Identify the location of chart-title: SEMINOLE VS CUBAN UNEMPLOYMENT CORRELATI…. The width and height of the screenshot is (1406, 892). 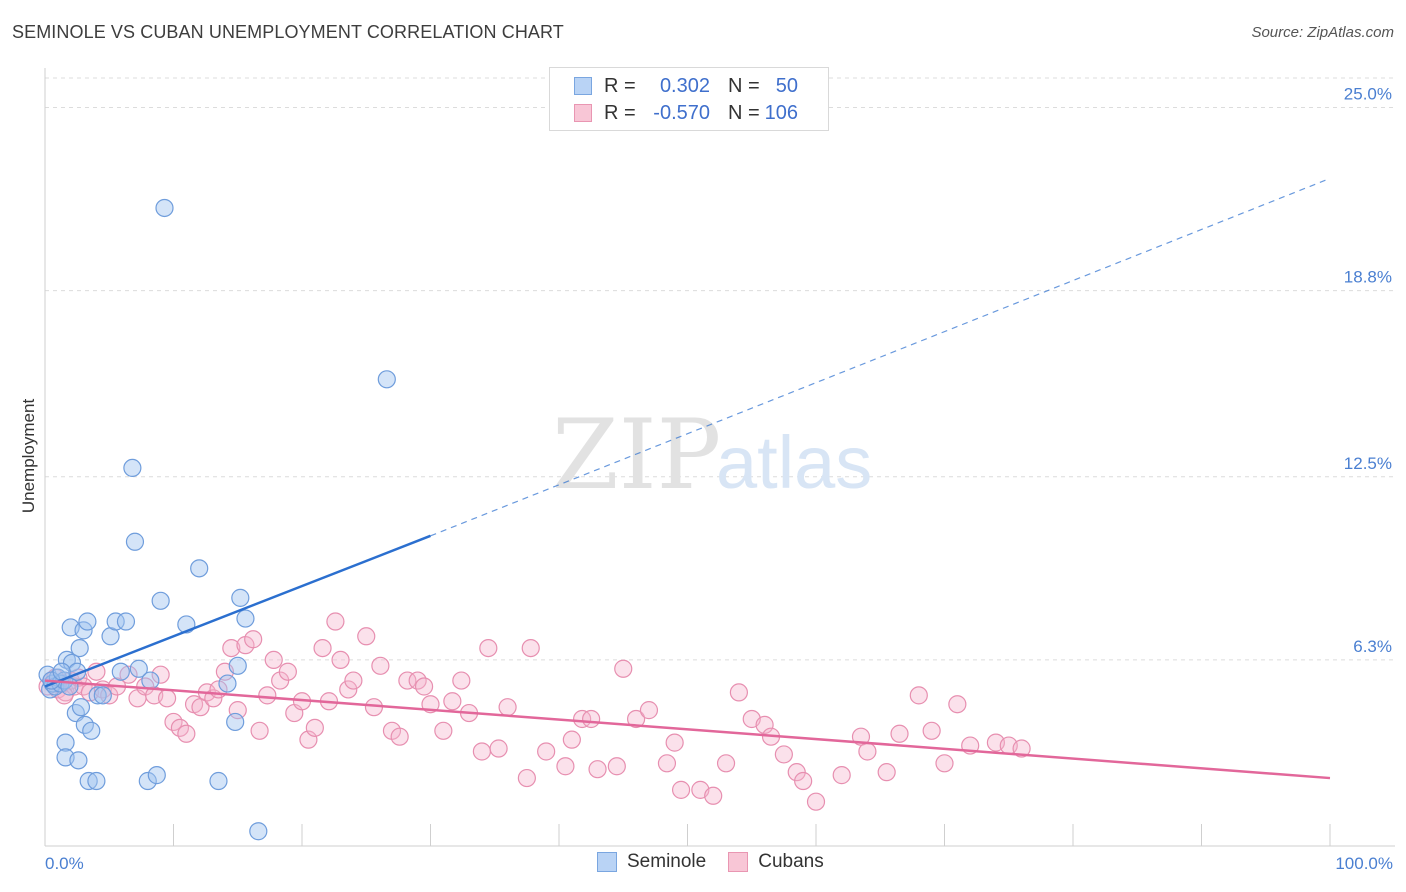
(288, 32).